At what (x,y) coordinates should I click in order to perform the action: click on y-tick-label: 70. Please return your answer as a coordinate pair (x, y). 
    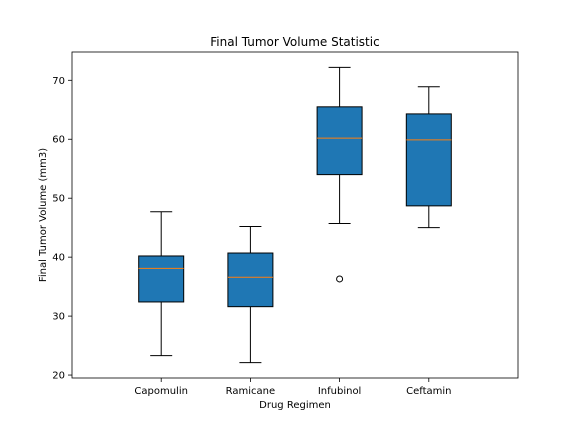
    Looking at the image, I should click on (58, 81).